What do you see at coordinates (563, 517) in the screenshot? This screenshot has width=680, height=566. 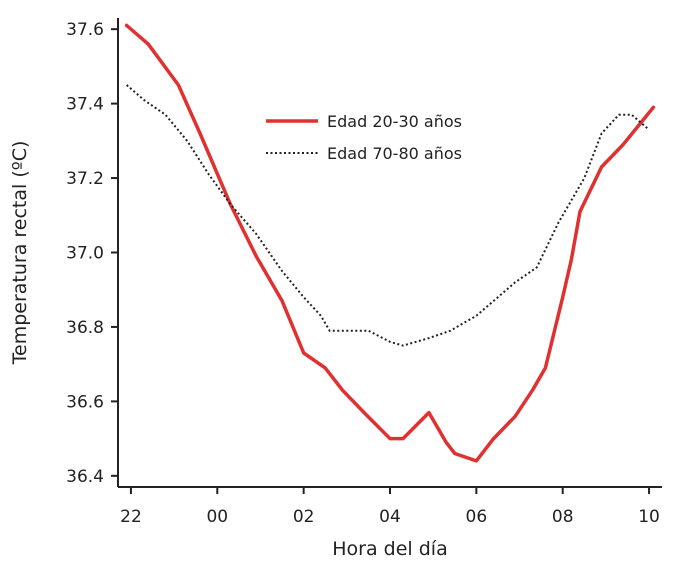 I see `x-tick-label: 08` at bounding box center [563, 517].